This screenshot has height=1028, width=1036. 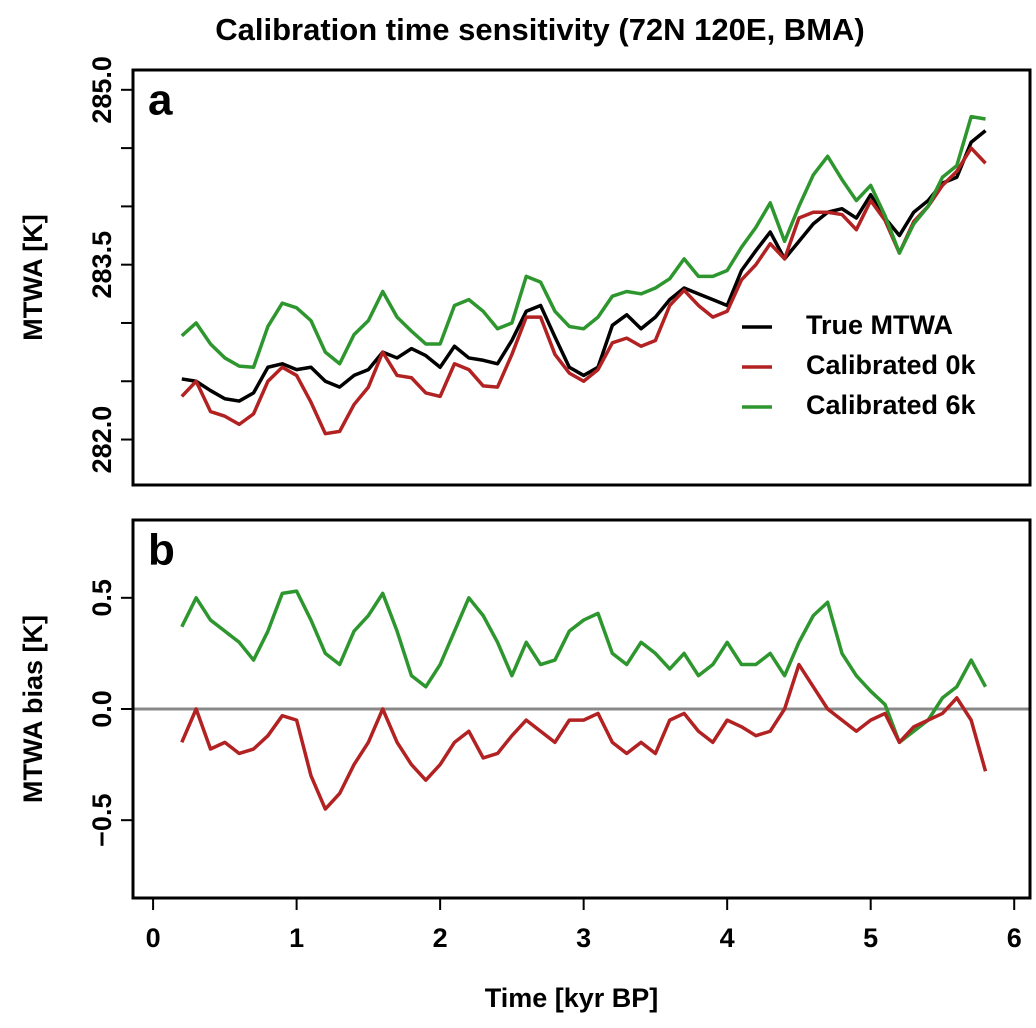 What do you see at coordinates (1014, 938) in the screenshot?
I see `x-tick-label: 6` at bounding box center [1014, 938].